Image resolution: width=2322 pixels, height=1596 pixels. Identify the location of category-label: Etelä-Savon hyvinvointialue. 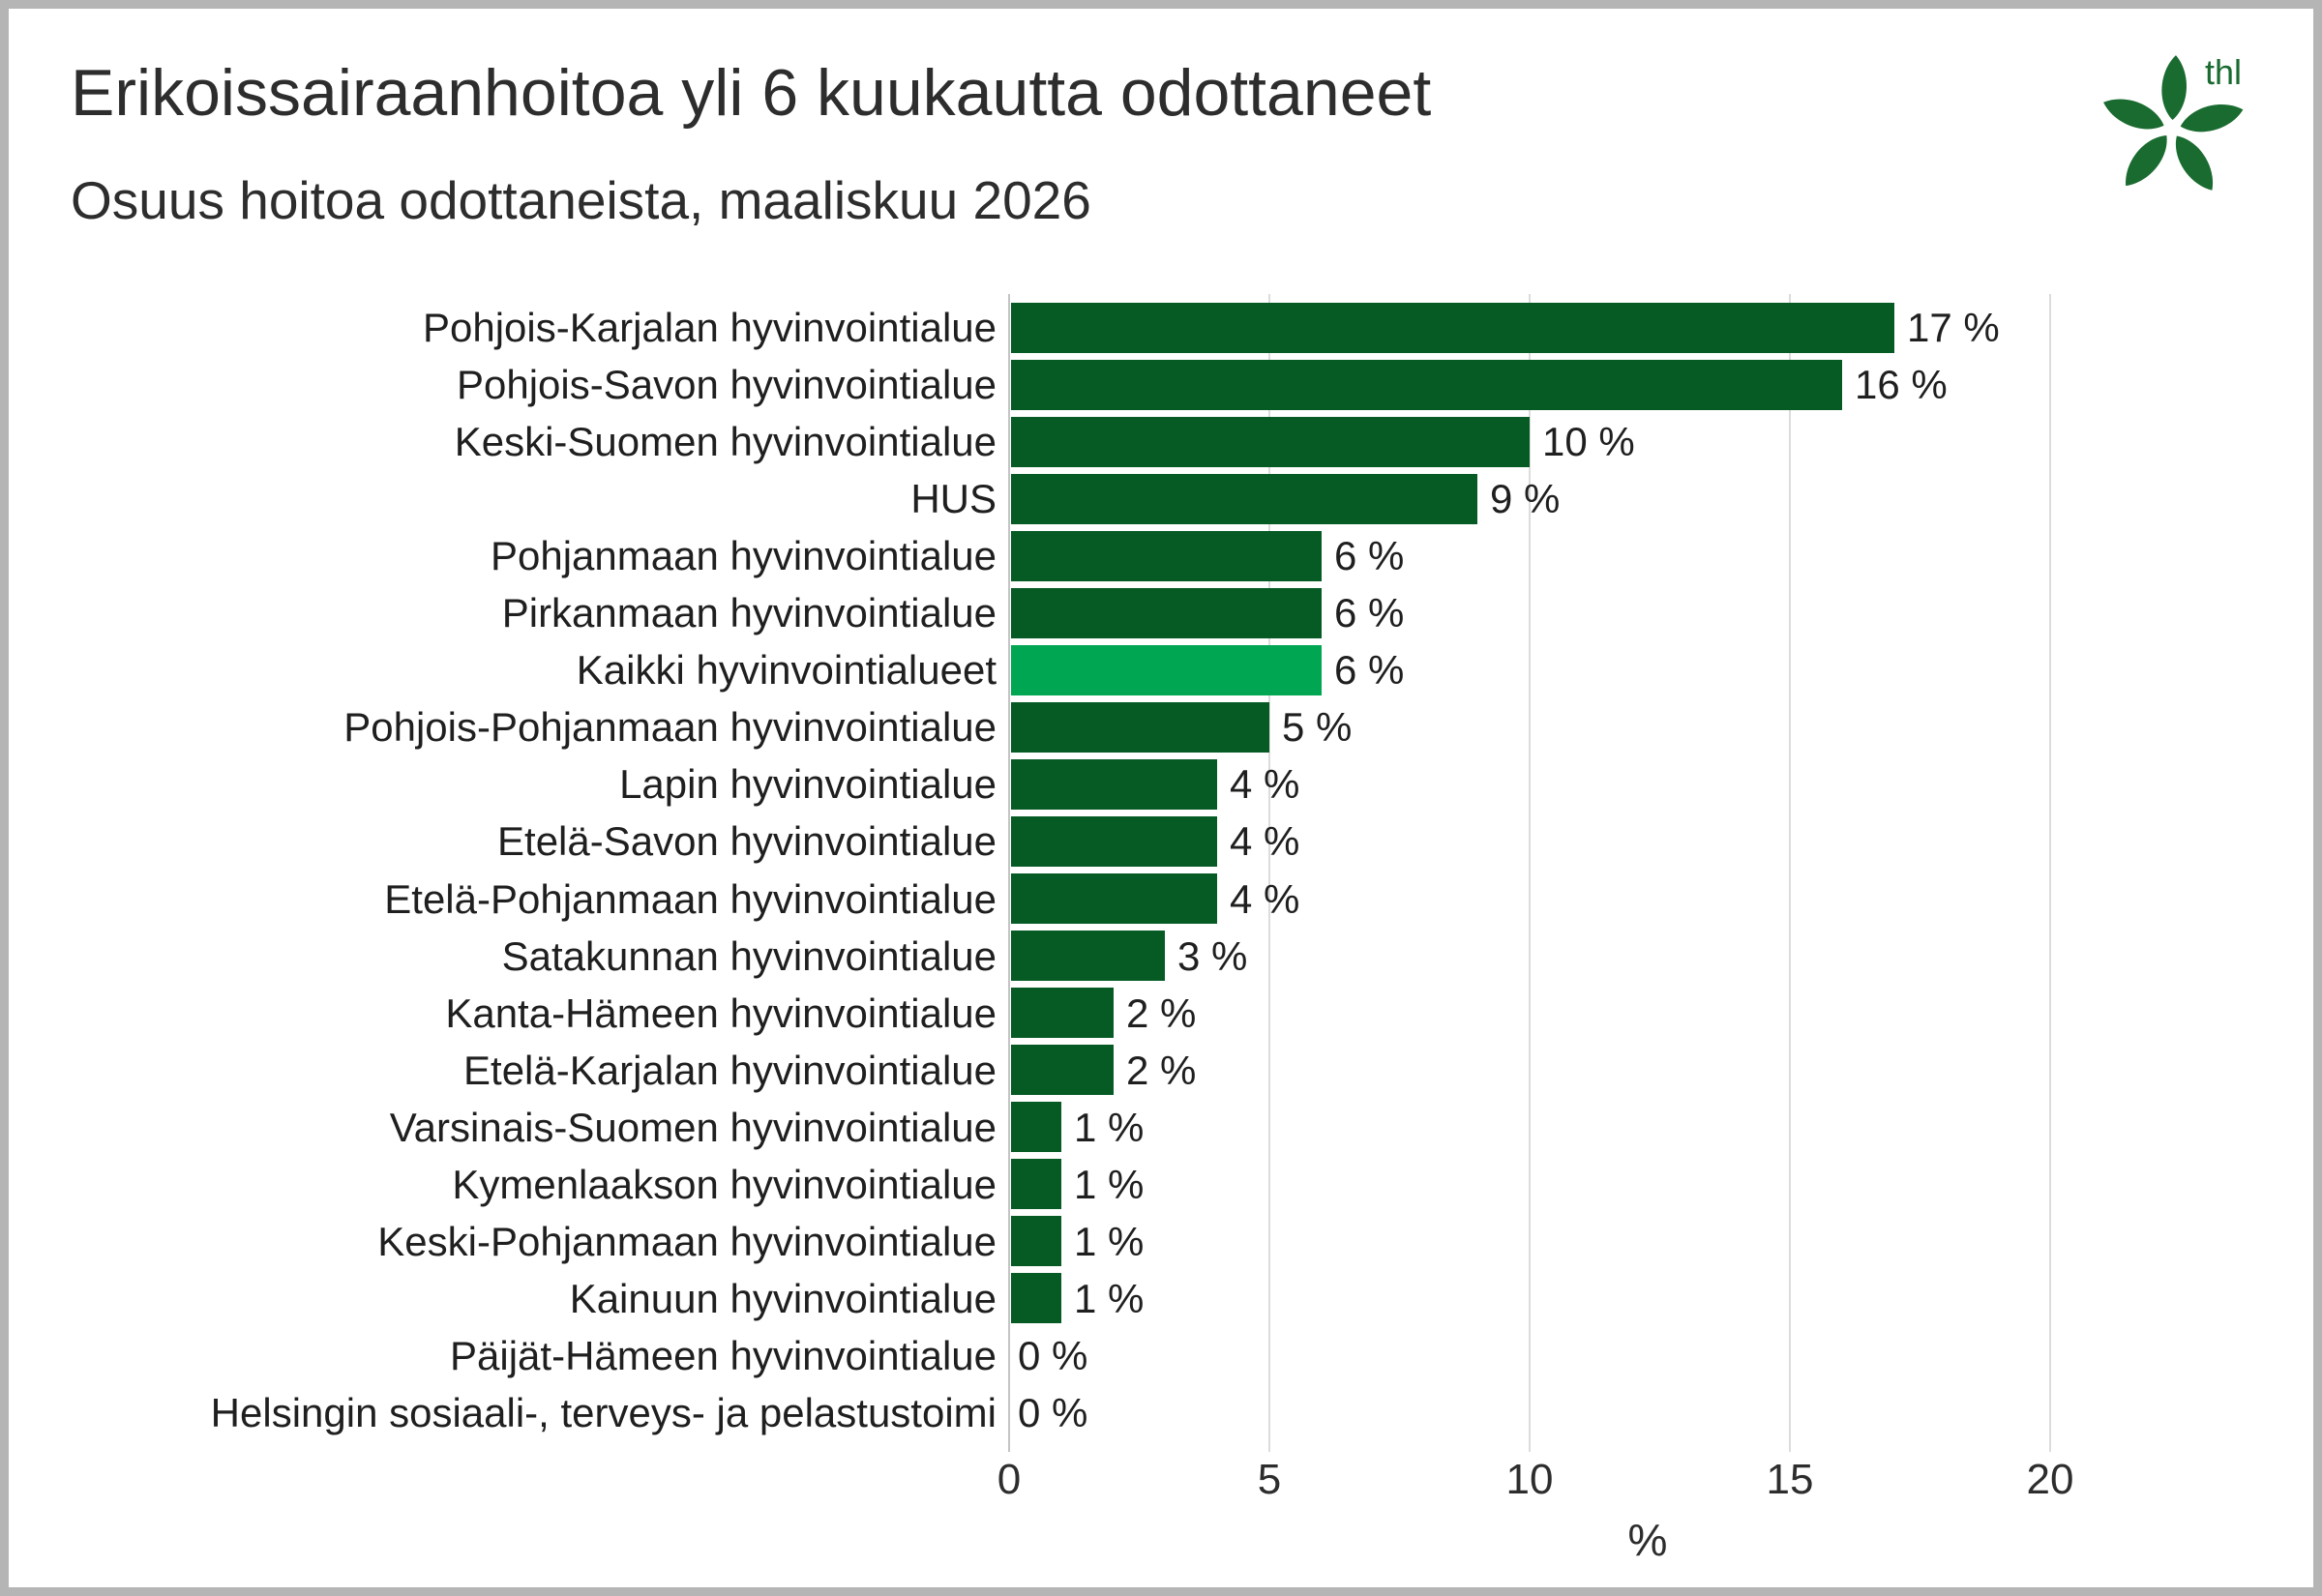
(747, 841).